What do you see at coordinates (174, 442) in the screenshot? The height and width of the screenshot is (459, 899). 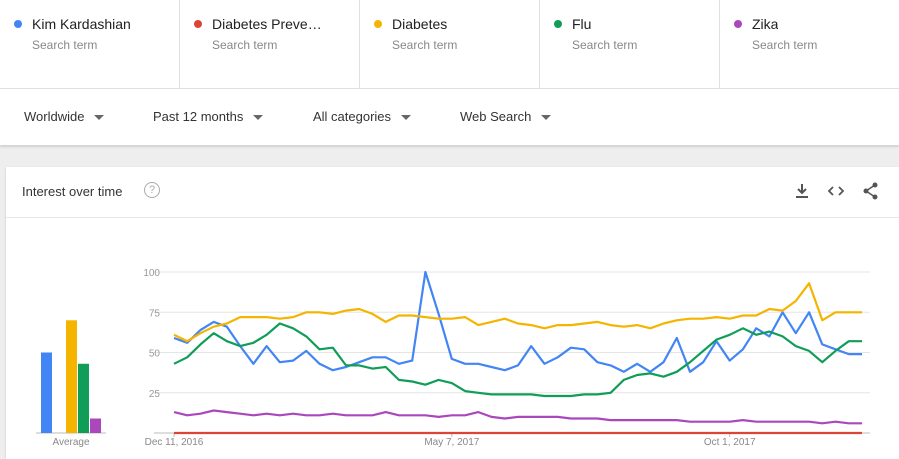 I see `x-tick-label: Dec 11, 2016` at bounding box center [174, 442].